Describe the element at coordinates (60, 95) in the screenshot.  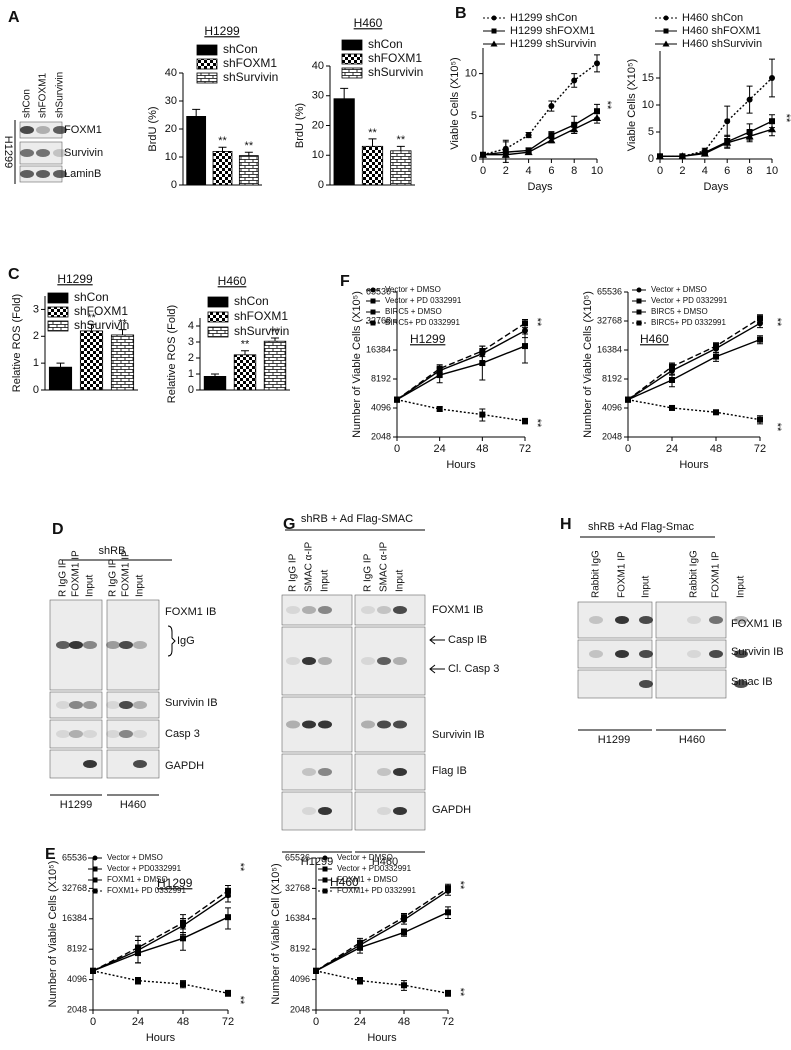
I see `lane-label: shSurvivin` at that location.